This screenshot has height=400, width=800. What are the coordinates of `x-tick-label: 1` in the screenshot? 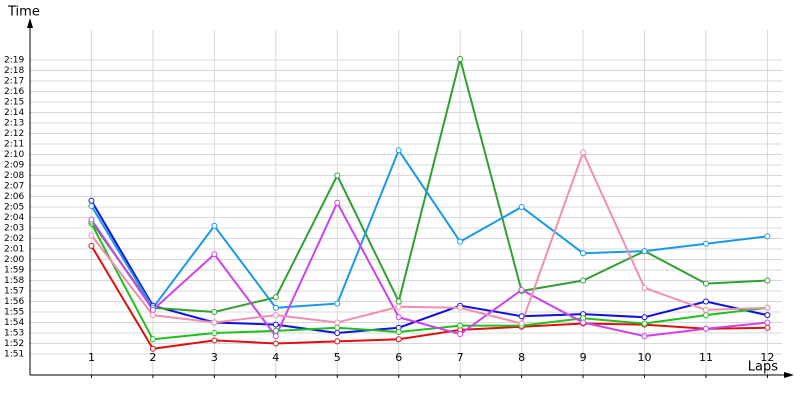 It's located at (91, 357).